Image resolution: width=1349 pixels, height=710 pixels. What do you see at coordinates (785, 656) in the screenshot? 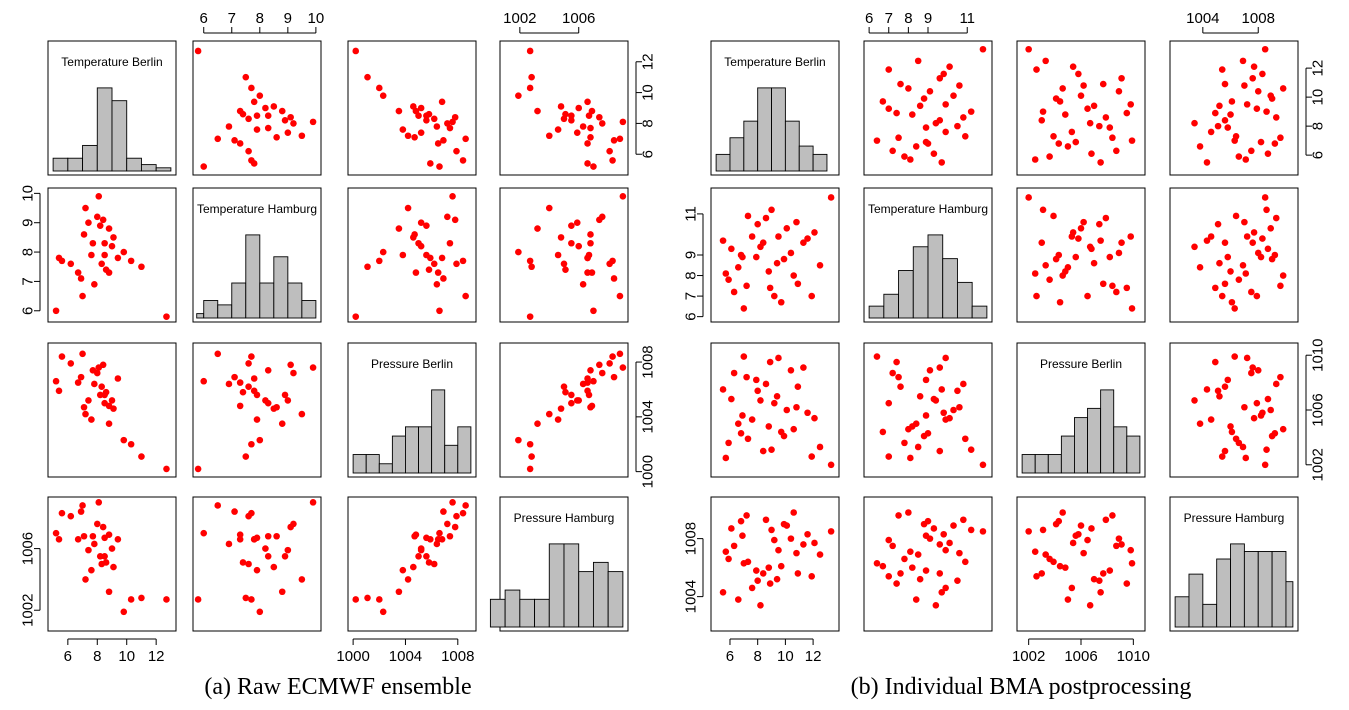
I see `tick-label: 10` at bounding box center [785, 656].